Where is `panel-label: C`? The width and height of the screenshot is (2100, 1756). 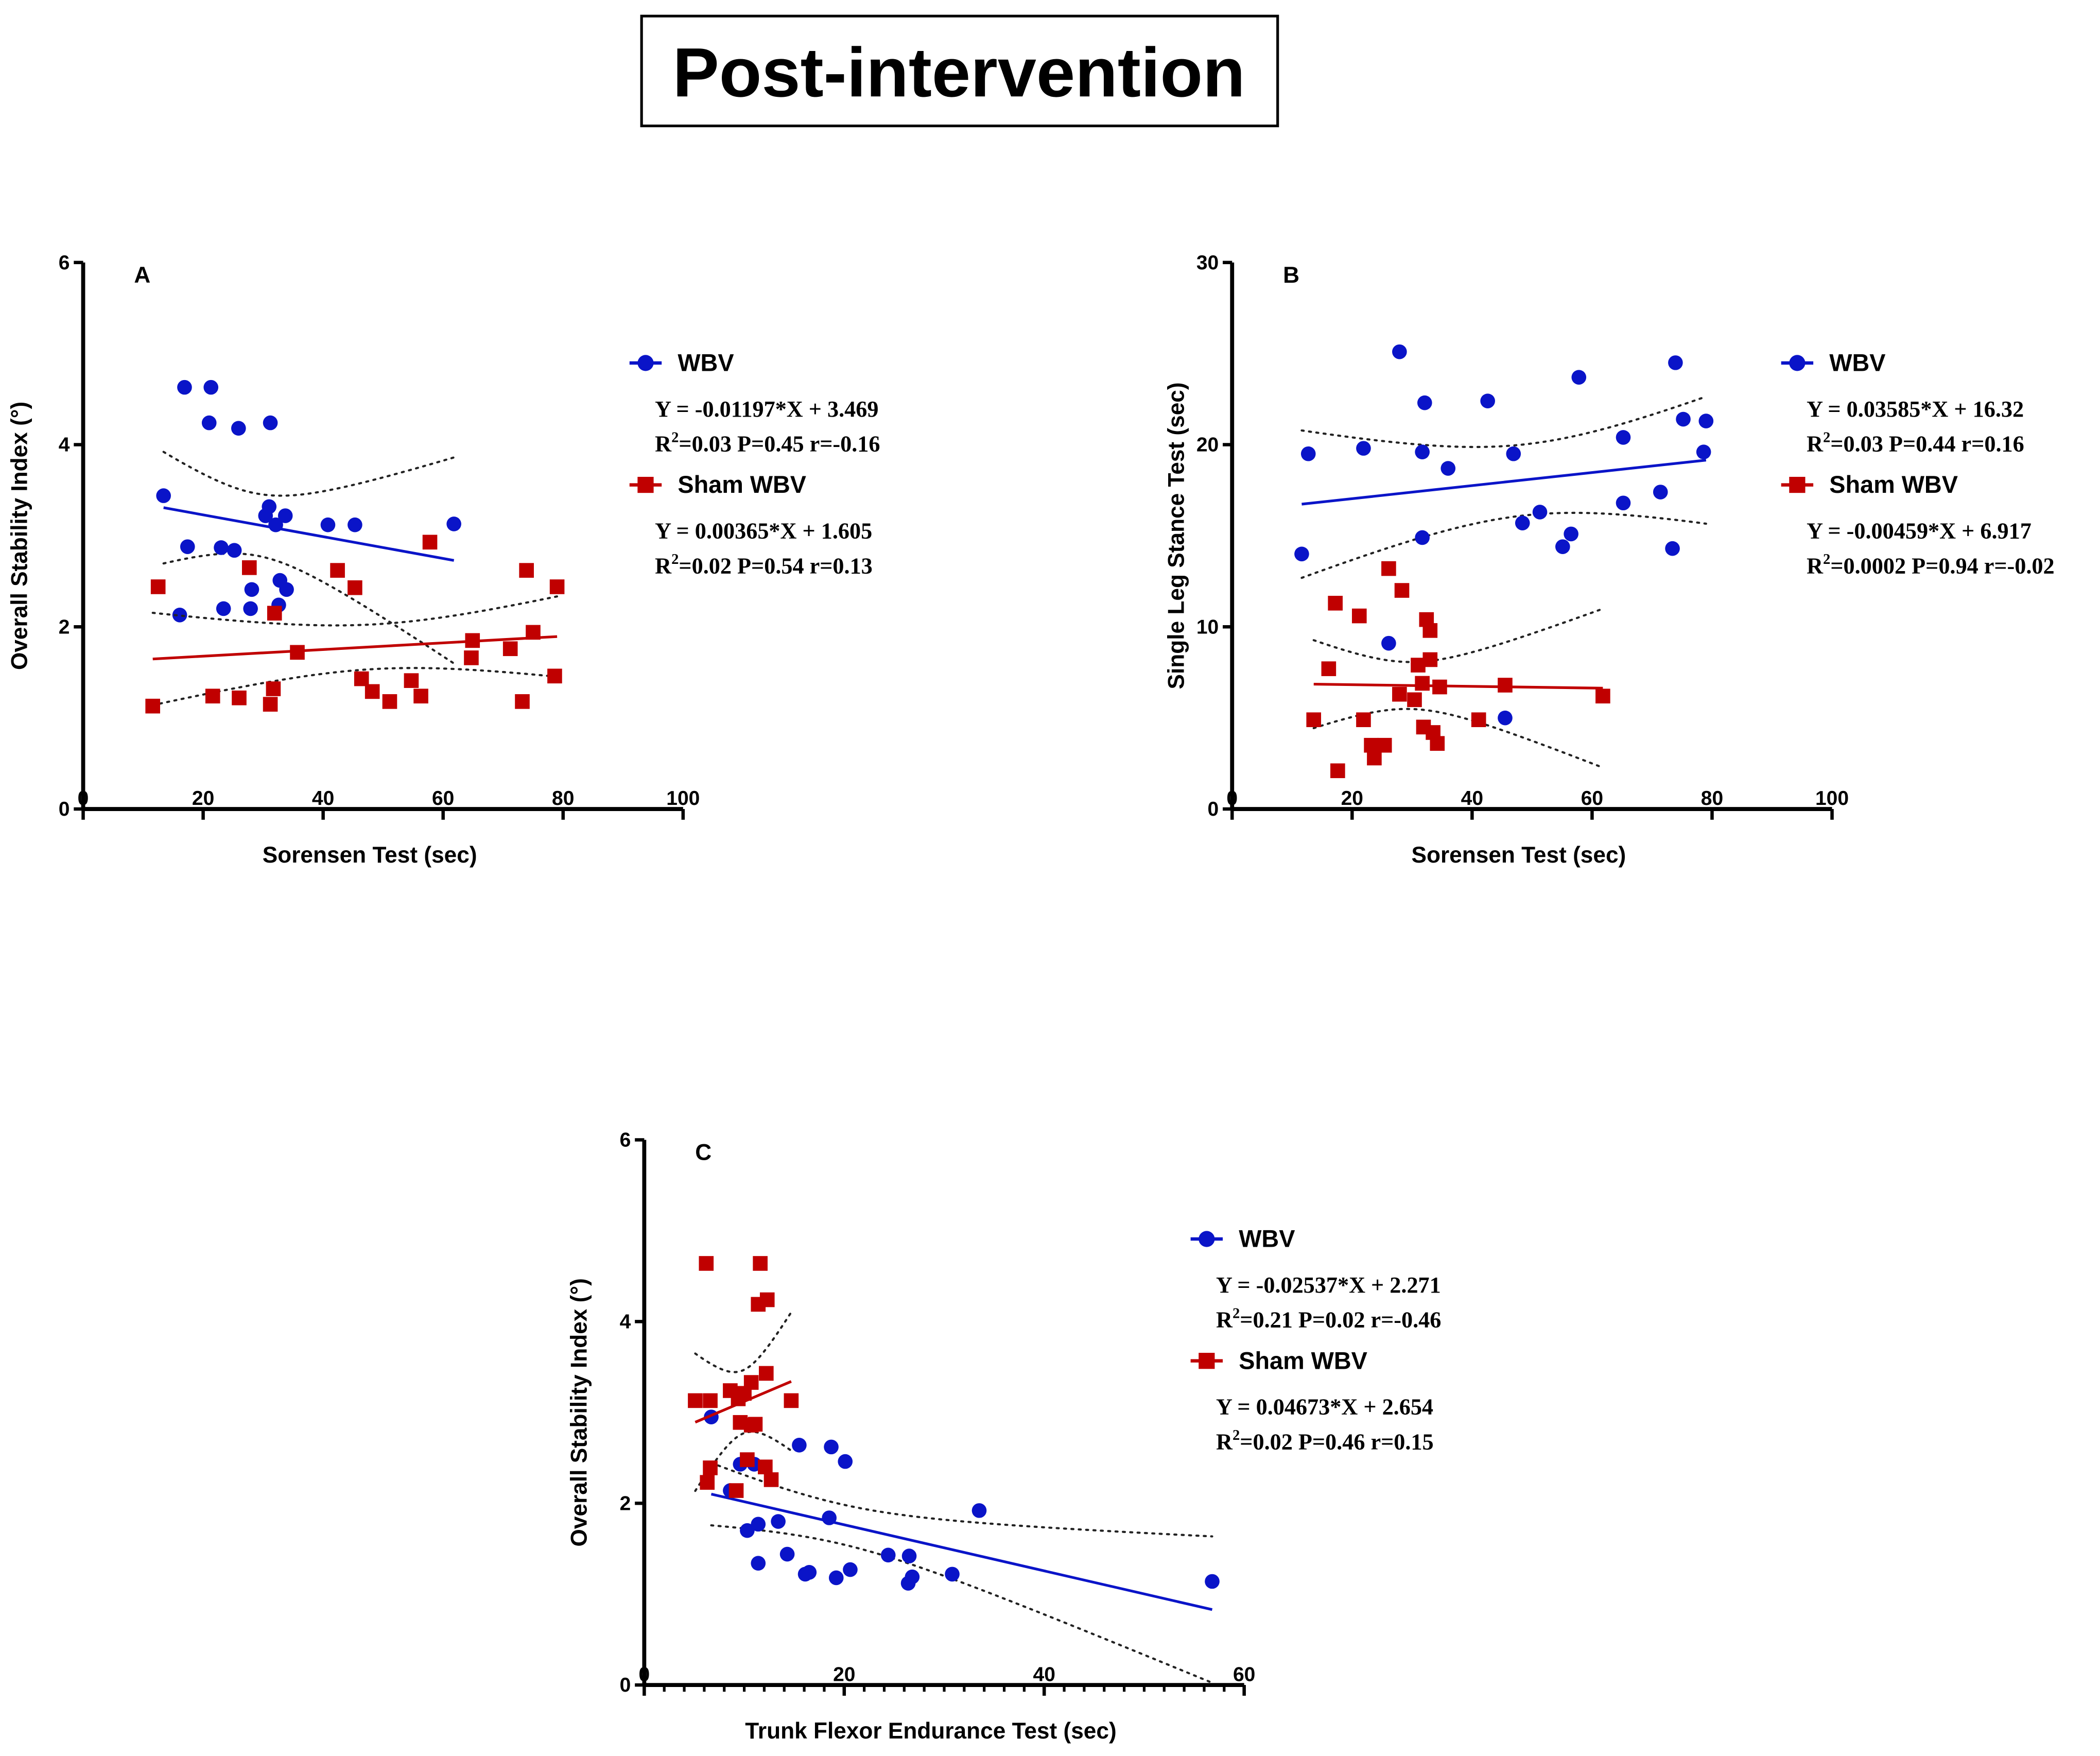 panel-label: C is located at coordinates (703, 1152).